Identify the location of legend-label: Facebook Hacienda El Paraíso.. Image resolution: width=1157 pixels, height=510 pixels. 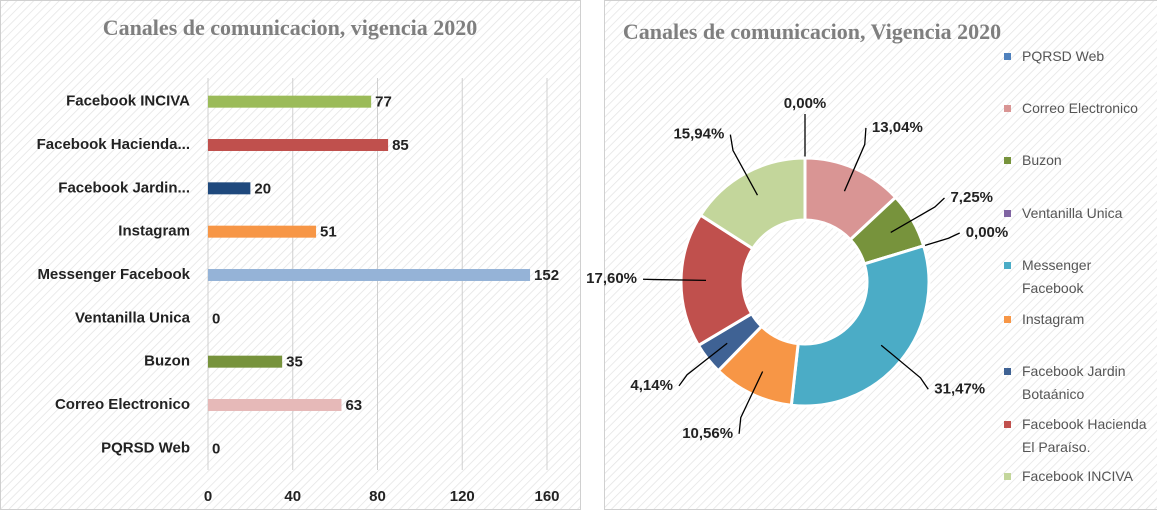
(1084, 435).